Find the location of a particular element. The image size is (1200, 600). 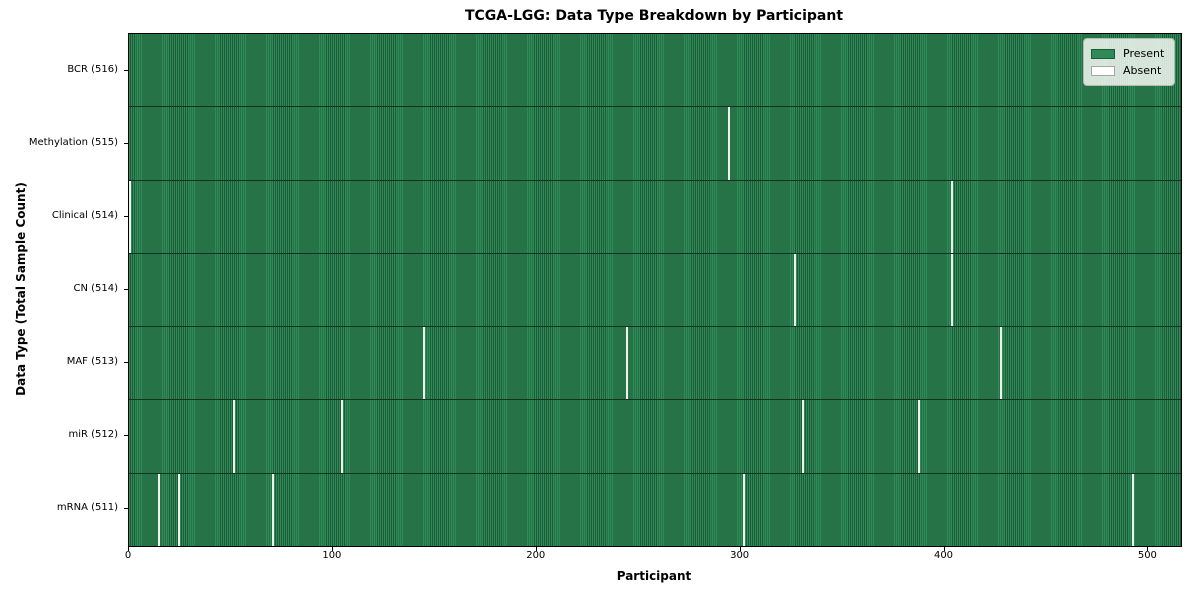

legend-label-absent: Absent is located at coordinates (1142, 70).